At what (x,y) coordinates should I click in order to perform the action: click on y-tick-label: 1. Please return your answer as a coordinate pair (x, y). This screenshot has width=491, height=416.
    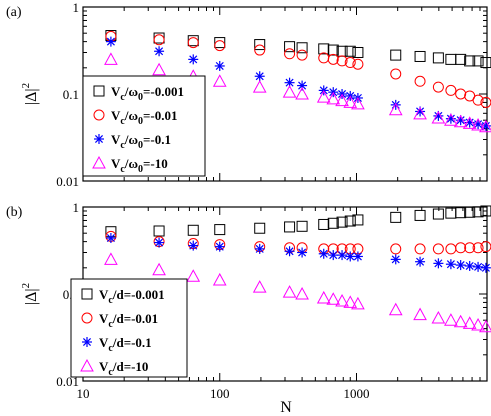
    Looking at the image, I should click on (76, 7).